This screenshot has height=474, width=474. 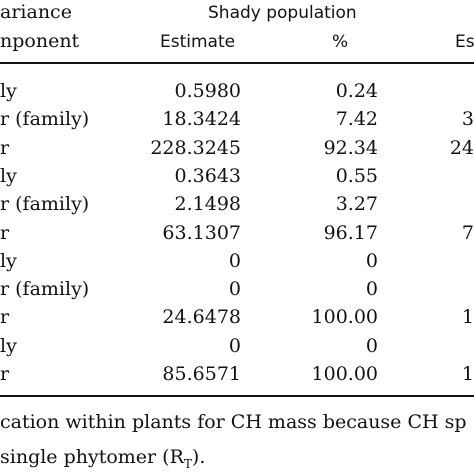 I want to click on row-cut-estimate: 7, so click(x=467, y=233).